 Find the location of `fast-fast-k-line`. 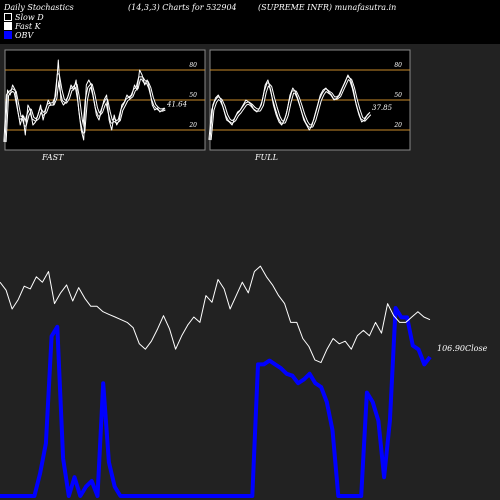

fast-fast-k-line is located at coordinates (85, 101).